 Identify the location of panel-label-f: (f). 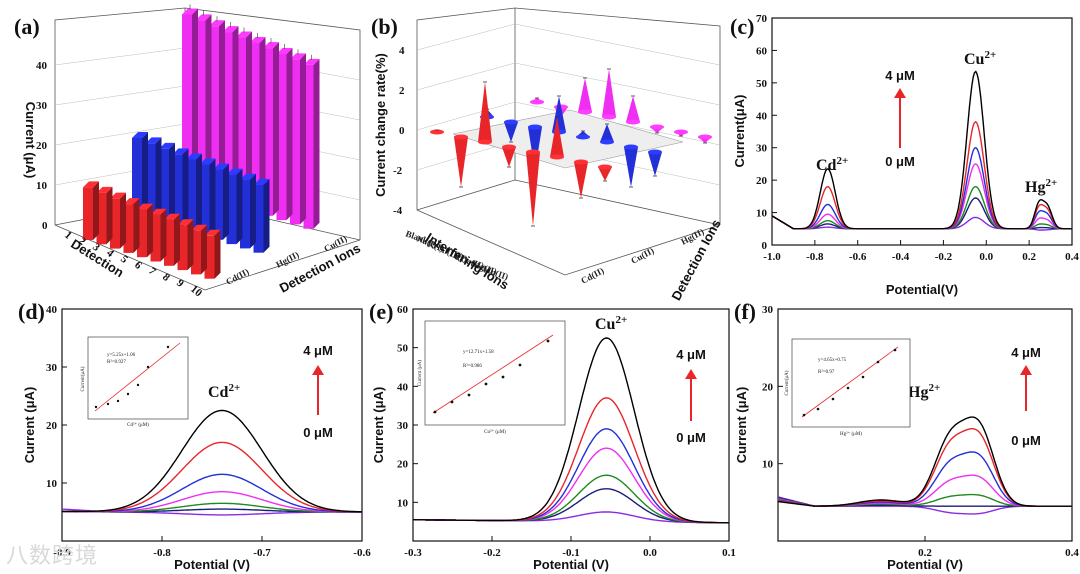
(745, 311).